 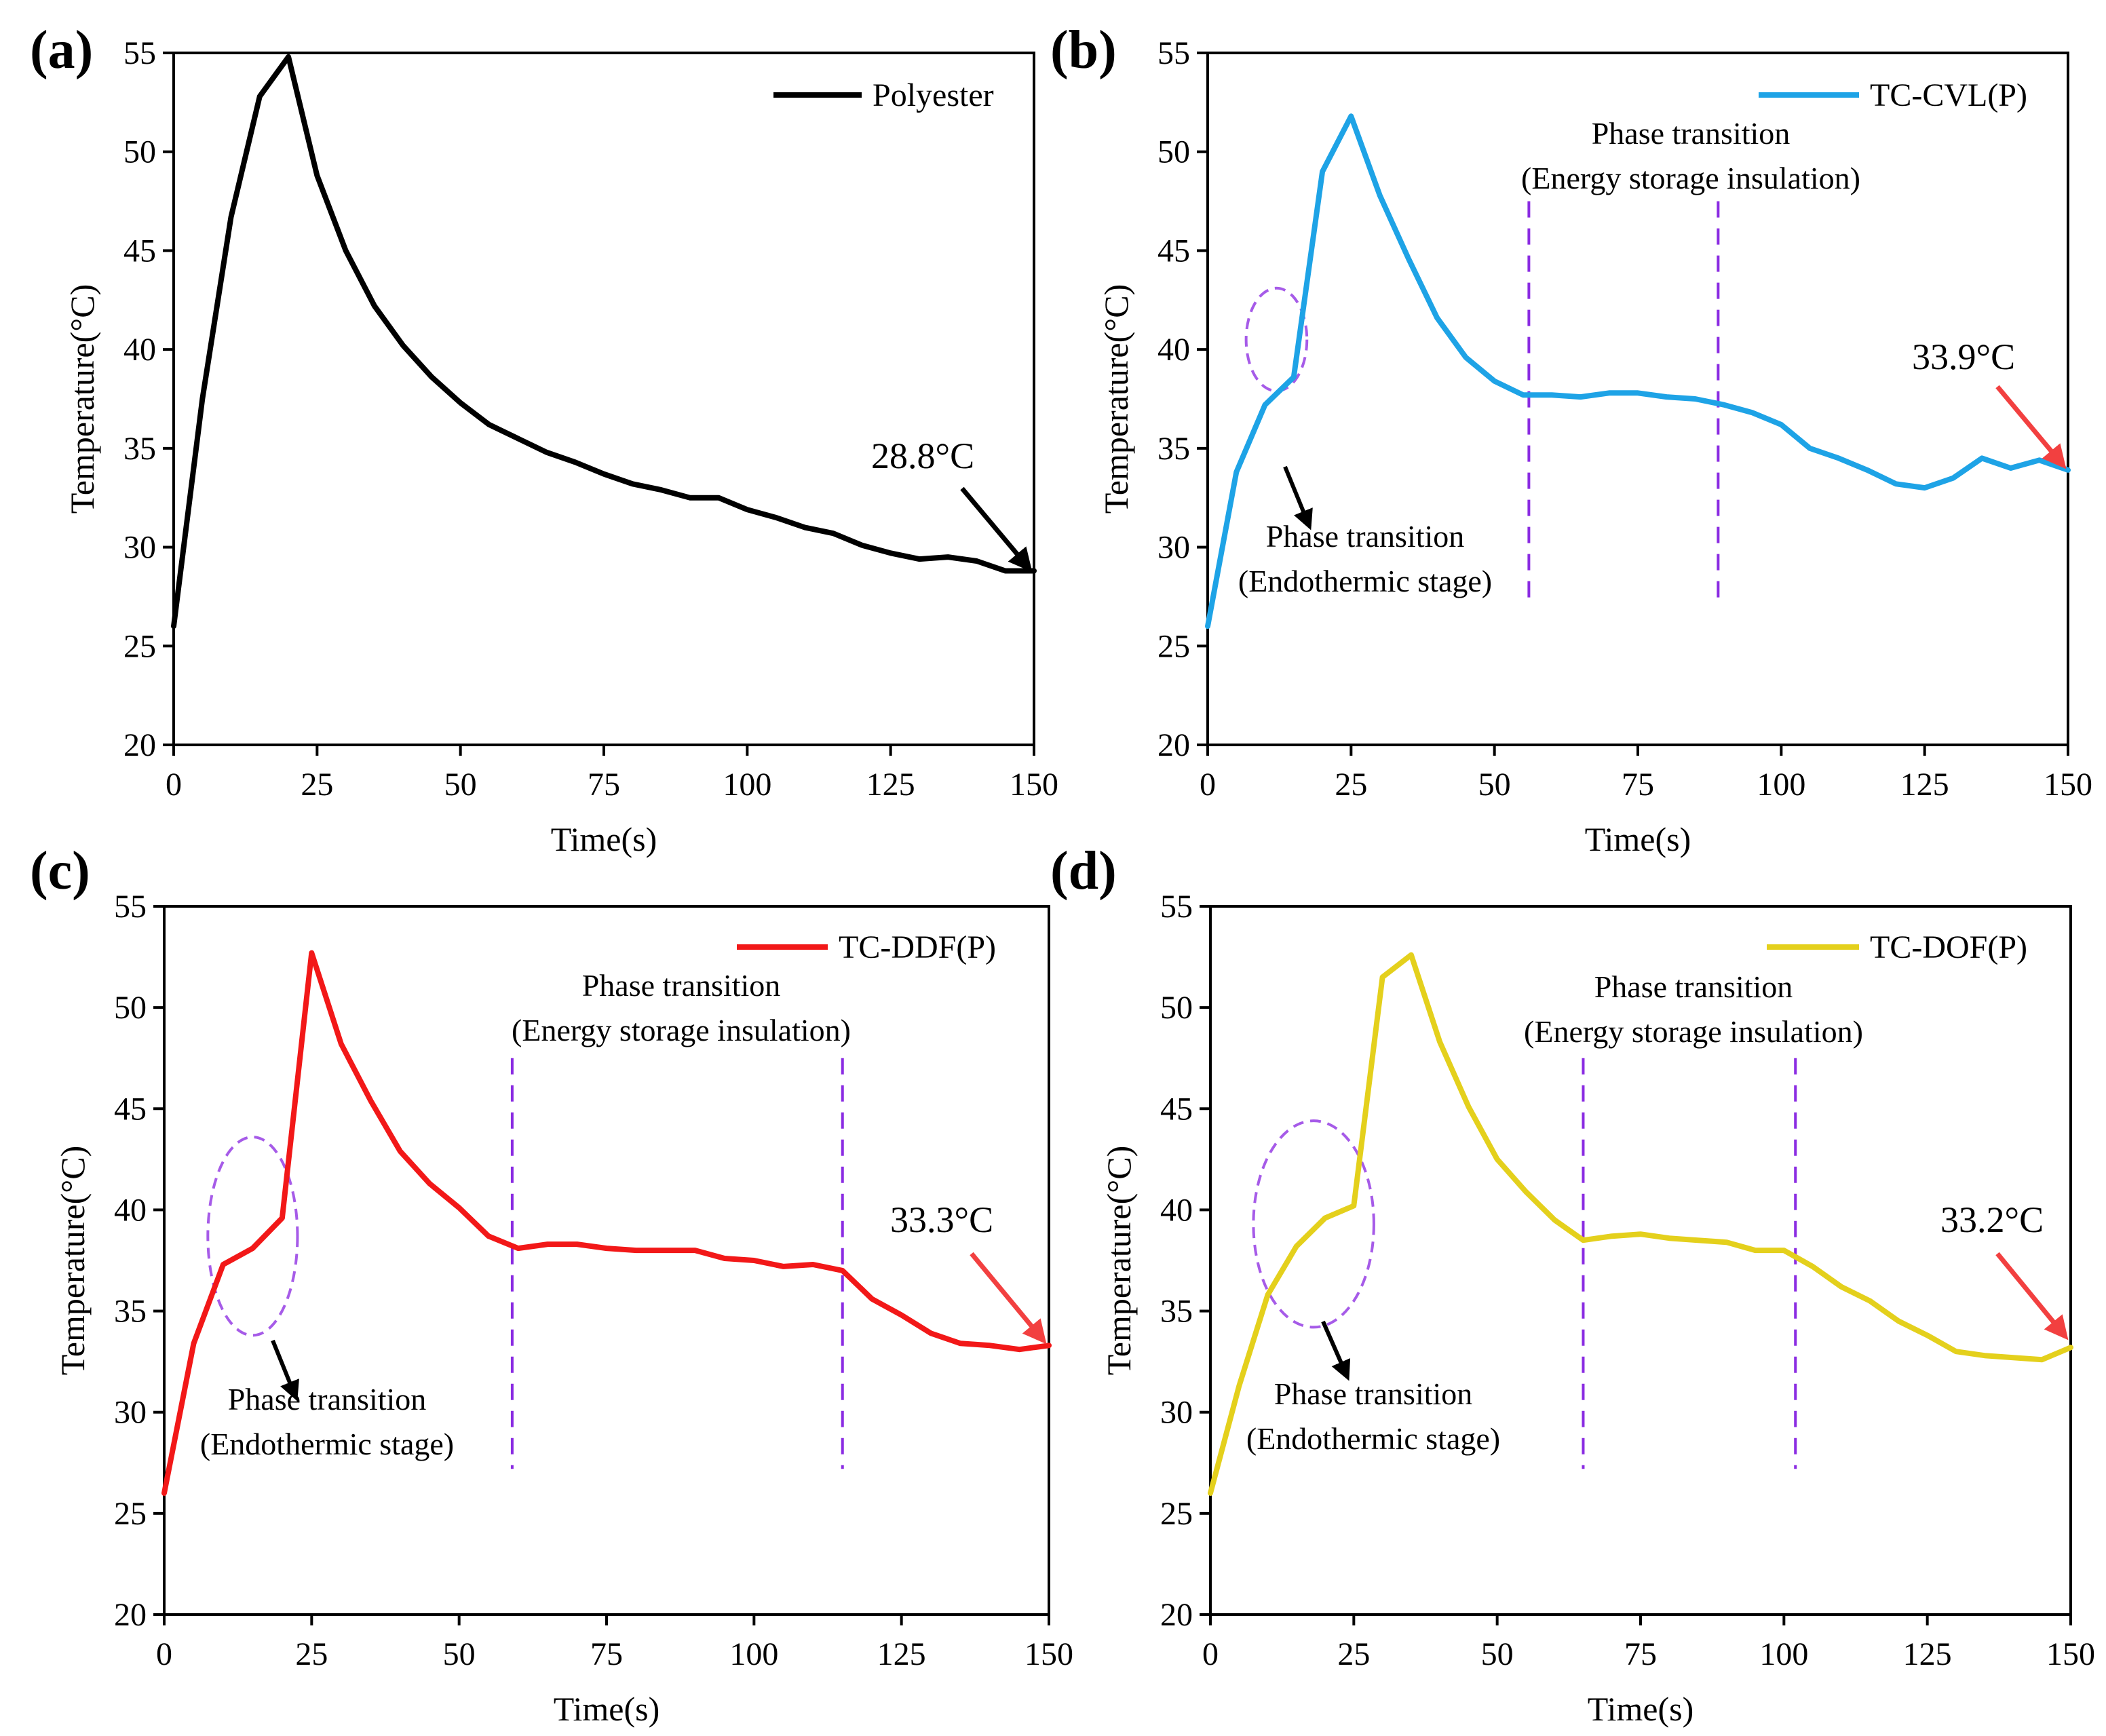 I want to click on panel-label: (b), so click(x=1083, y=50).